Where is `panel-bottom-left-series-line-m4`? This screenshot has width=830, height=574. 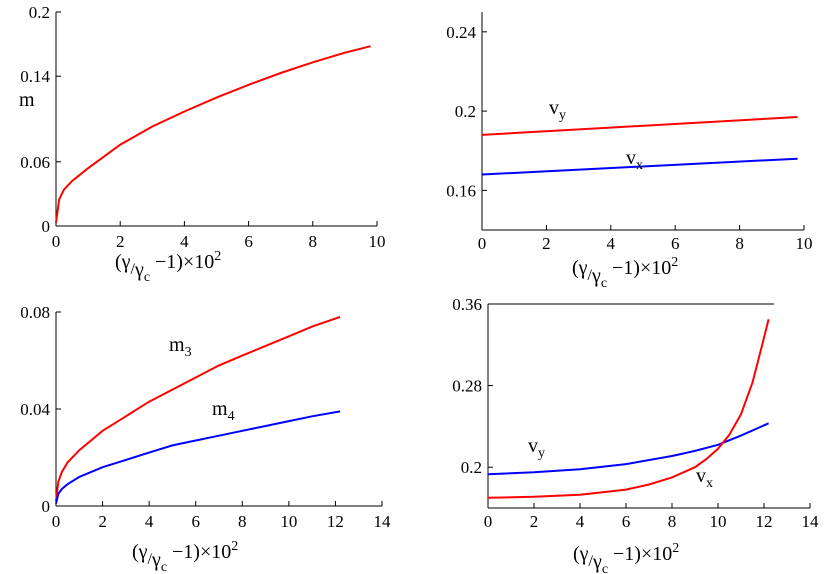
panel-bottom-left-series-line-m4 is located at coordinates (198, 457).